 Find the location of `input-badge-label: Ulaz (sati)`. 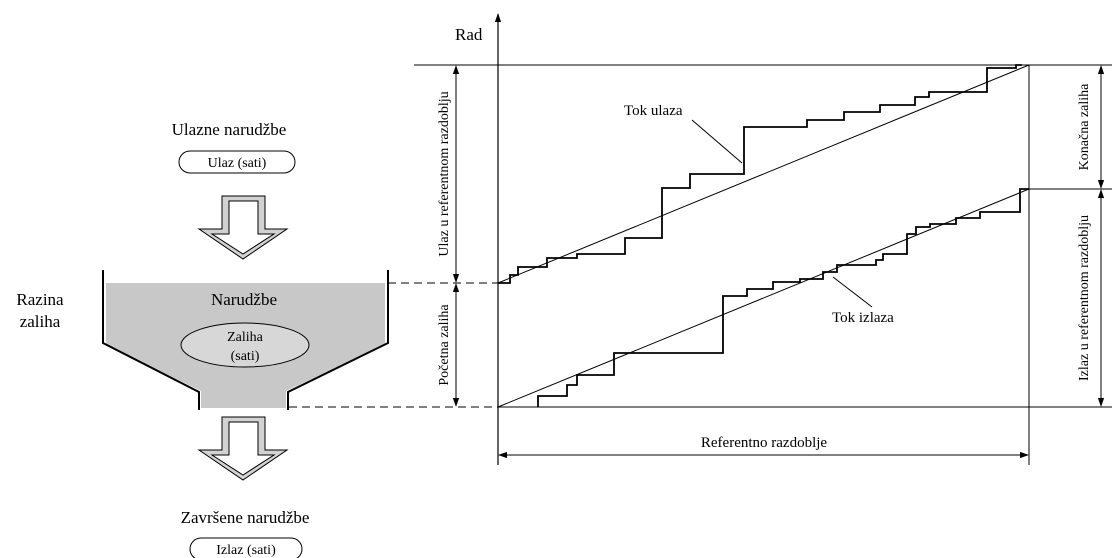

input-badge-label: Ulaz (sati) is located at coordinates (237, 163).